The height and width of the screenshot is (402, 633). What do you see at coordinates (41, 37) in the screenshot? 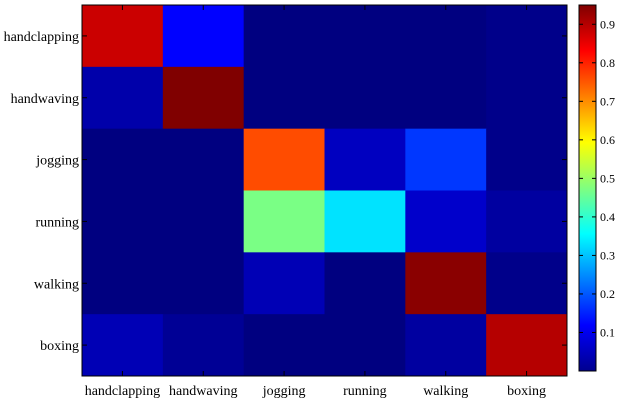
I see `y-tick-label: handclapping` at bounding box center [41, 37].